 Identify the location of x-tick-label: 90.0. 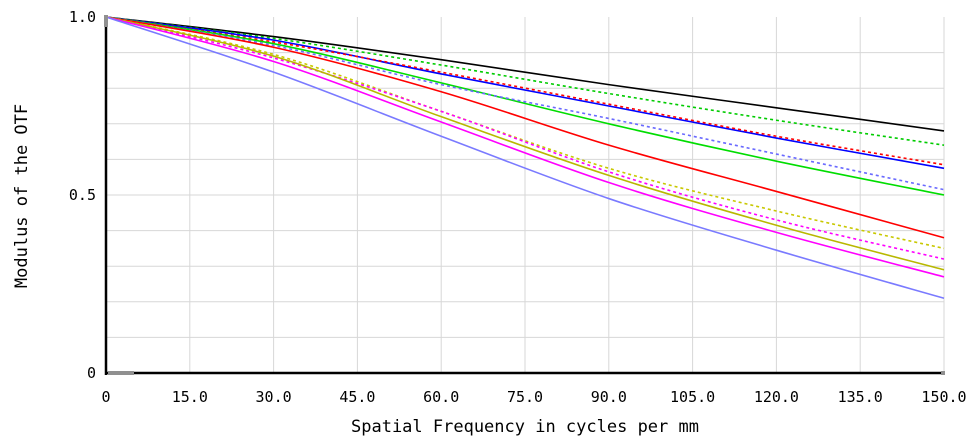
(609, 397).